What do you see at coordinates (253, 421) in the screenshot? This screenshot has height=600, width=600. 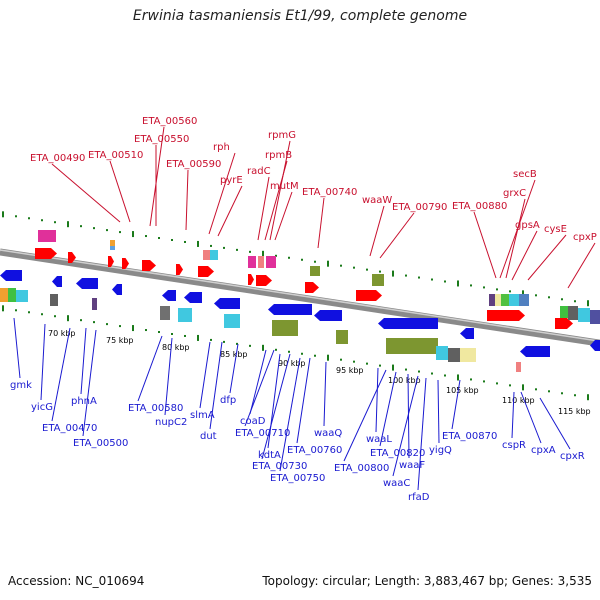 I see `bottom-gene-label: coaD` at bounding box center [253, 421].